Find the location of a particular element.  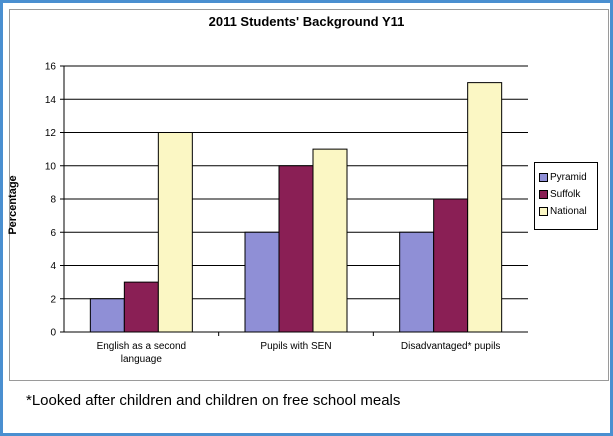

legend-label: National is located at coordinates (568, 211).